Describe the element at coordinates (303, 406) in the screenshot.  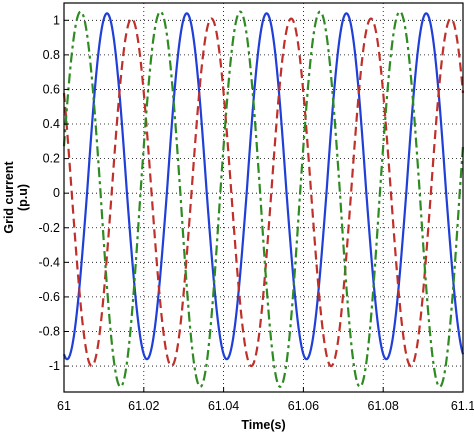
I see `x-tick-label: 61.06` at that location.